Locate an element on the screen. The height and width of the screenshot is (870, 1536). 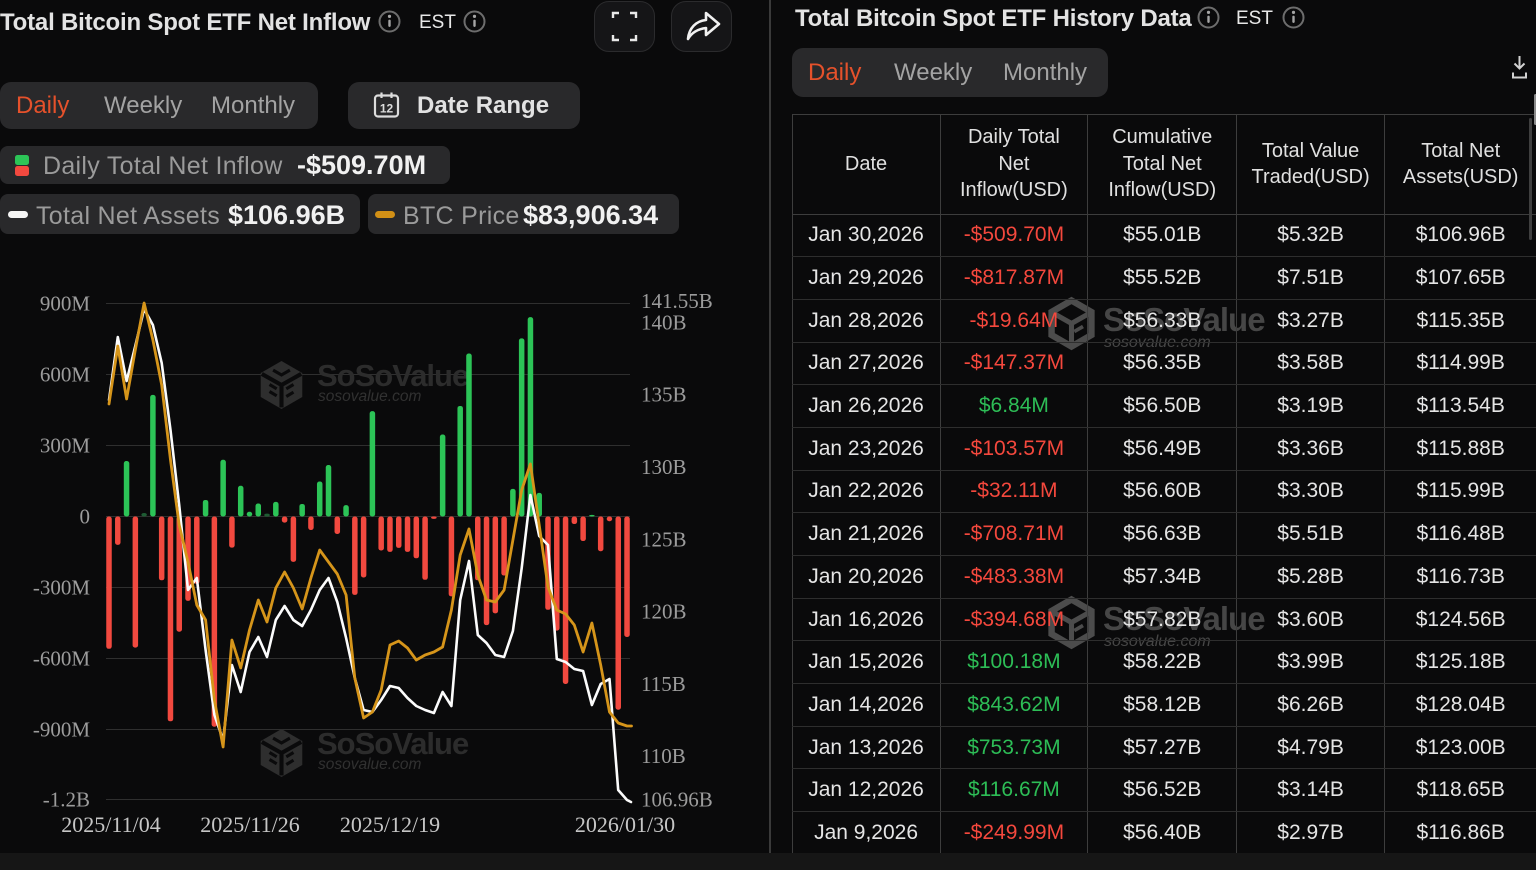
svg-text: 140B is located at coordinates (664, 322).